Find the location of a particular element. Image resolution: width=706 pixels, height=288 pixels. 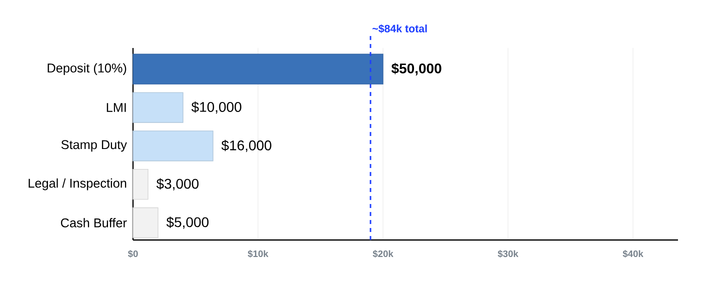

annotation: $10,000 is located at coordinates (216, 107).